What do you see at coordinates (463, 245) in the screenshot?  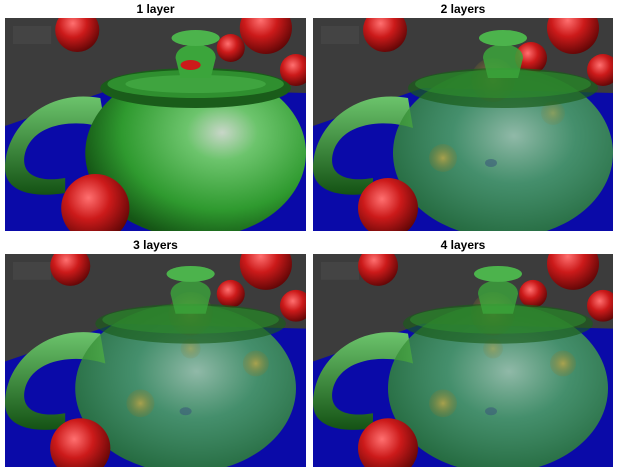 I see `panel-caption: 4 layers` at bounding box center [463, 245].